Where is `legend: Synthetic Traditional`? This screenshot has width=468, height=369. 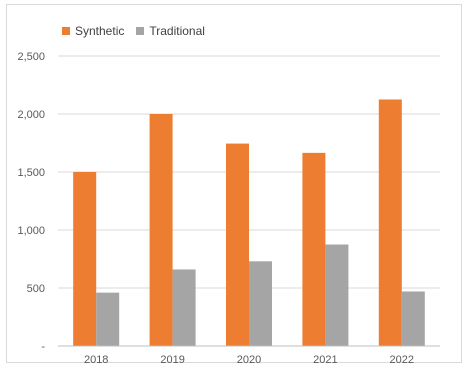 legend: Synthetic Traditional is located at coordinates (133, 31).